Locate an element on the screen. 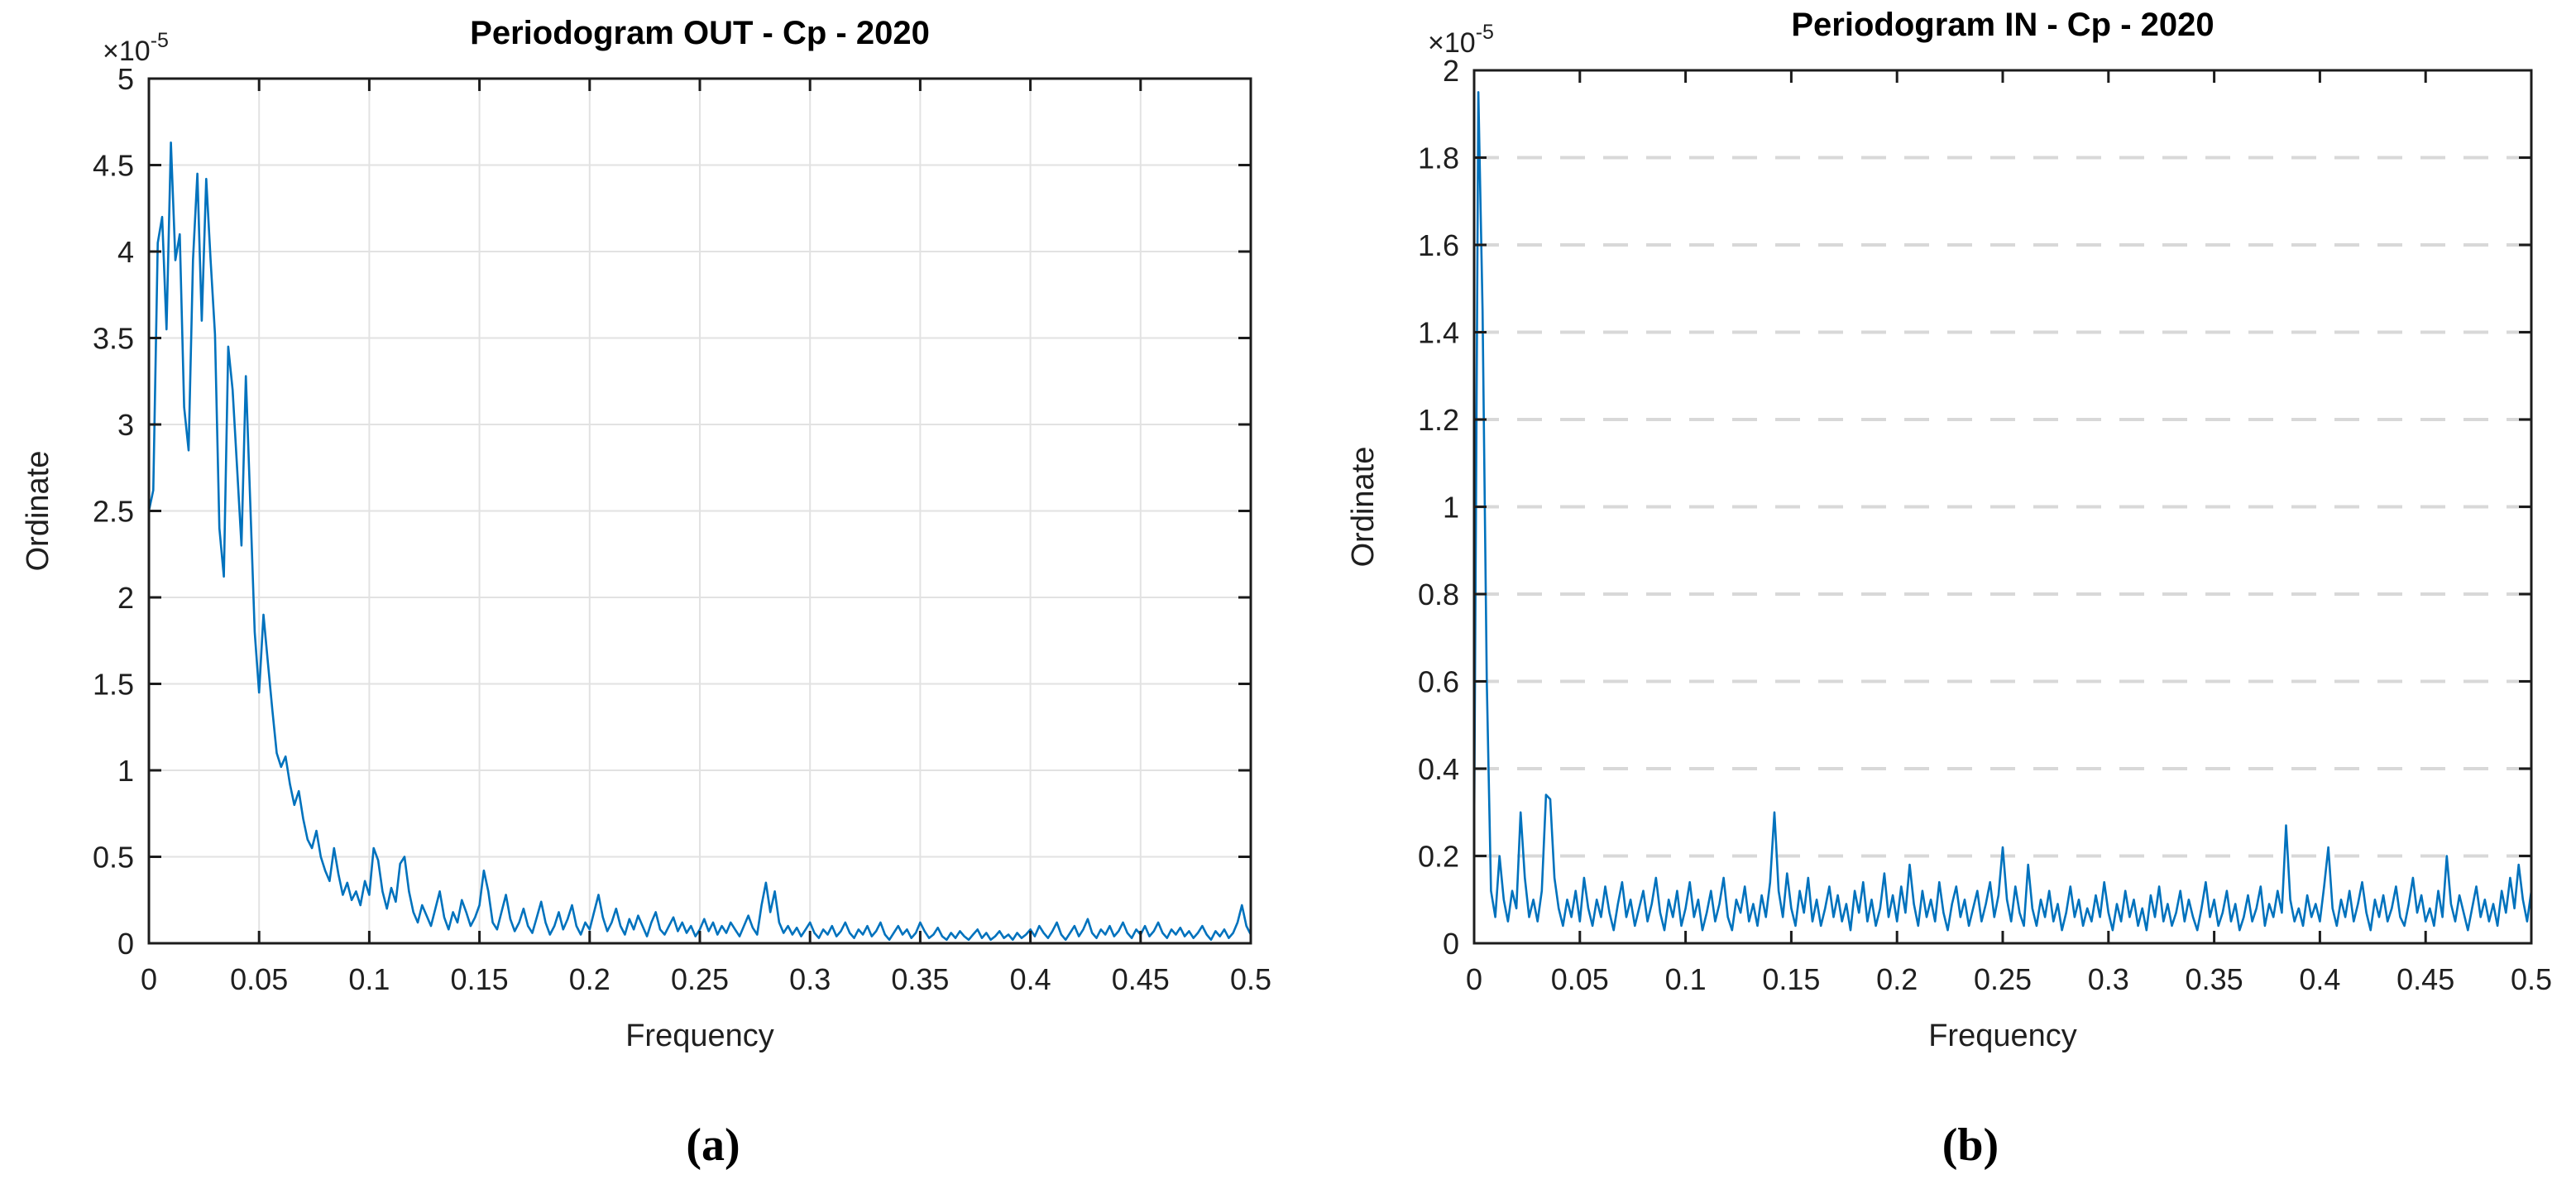 The image size is (2576, 1189). y-tick-label: 4.5 is located at coordinates (114, 166).